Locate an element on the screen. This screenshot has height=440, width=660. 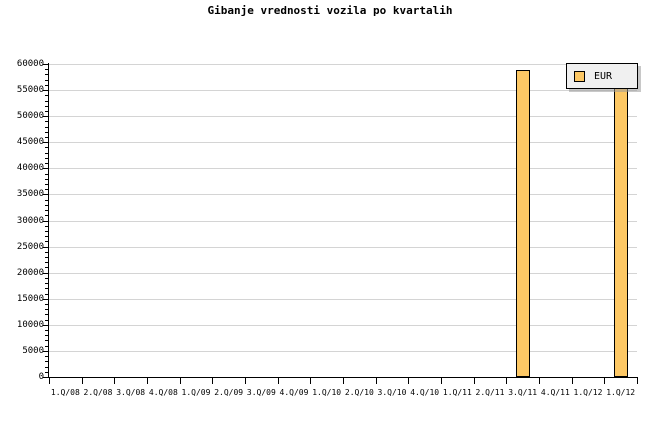
x-tick-label: 2.Q/09 is located at coordinates (229, 392).